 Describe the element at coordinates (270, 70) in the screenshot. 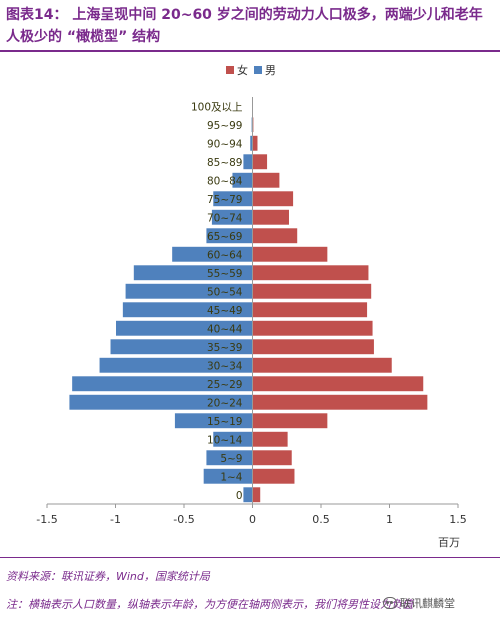

I see `legend-label-male: 男` at that location.